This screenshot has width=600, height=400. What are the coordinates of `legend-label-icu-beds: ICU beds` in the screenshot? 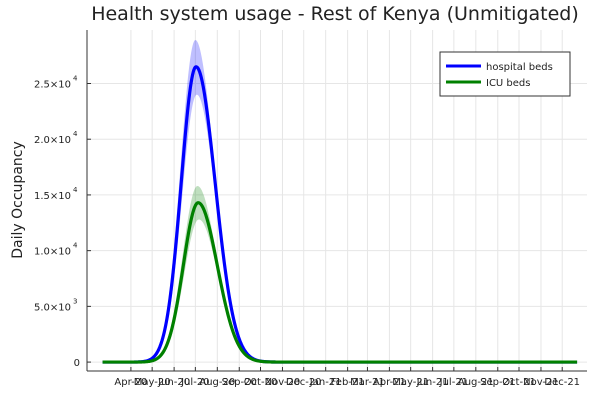 It's located at (508, 83).